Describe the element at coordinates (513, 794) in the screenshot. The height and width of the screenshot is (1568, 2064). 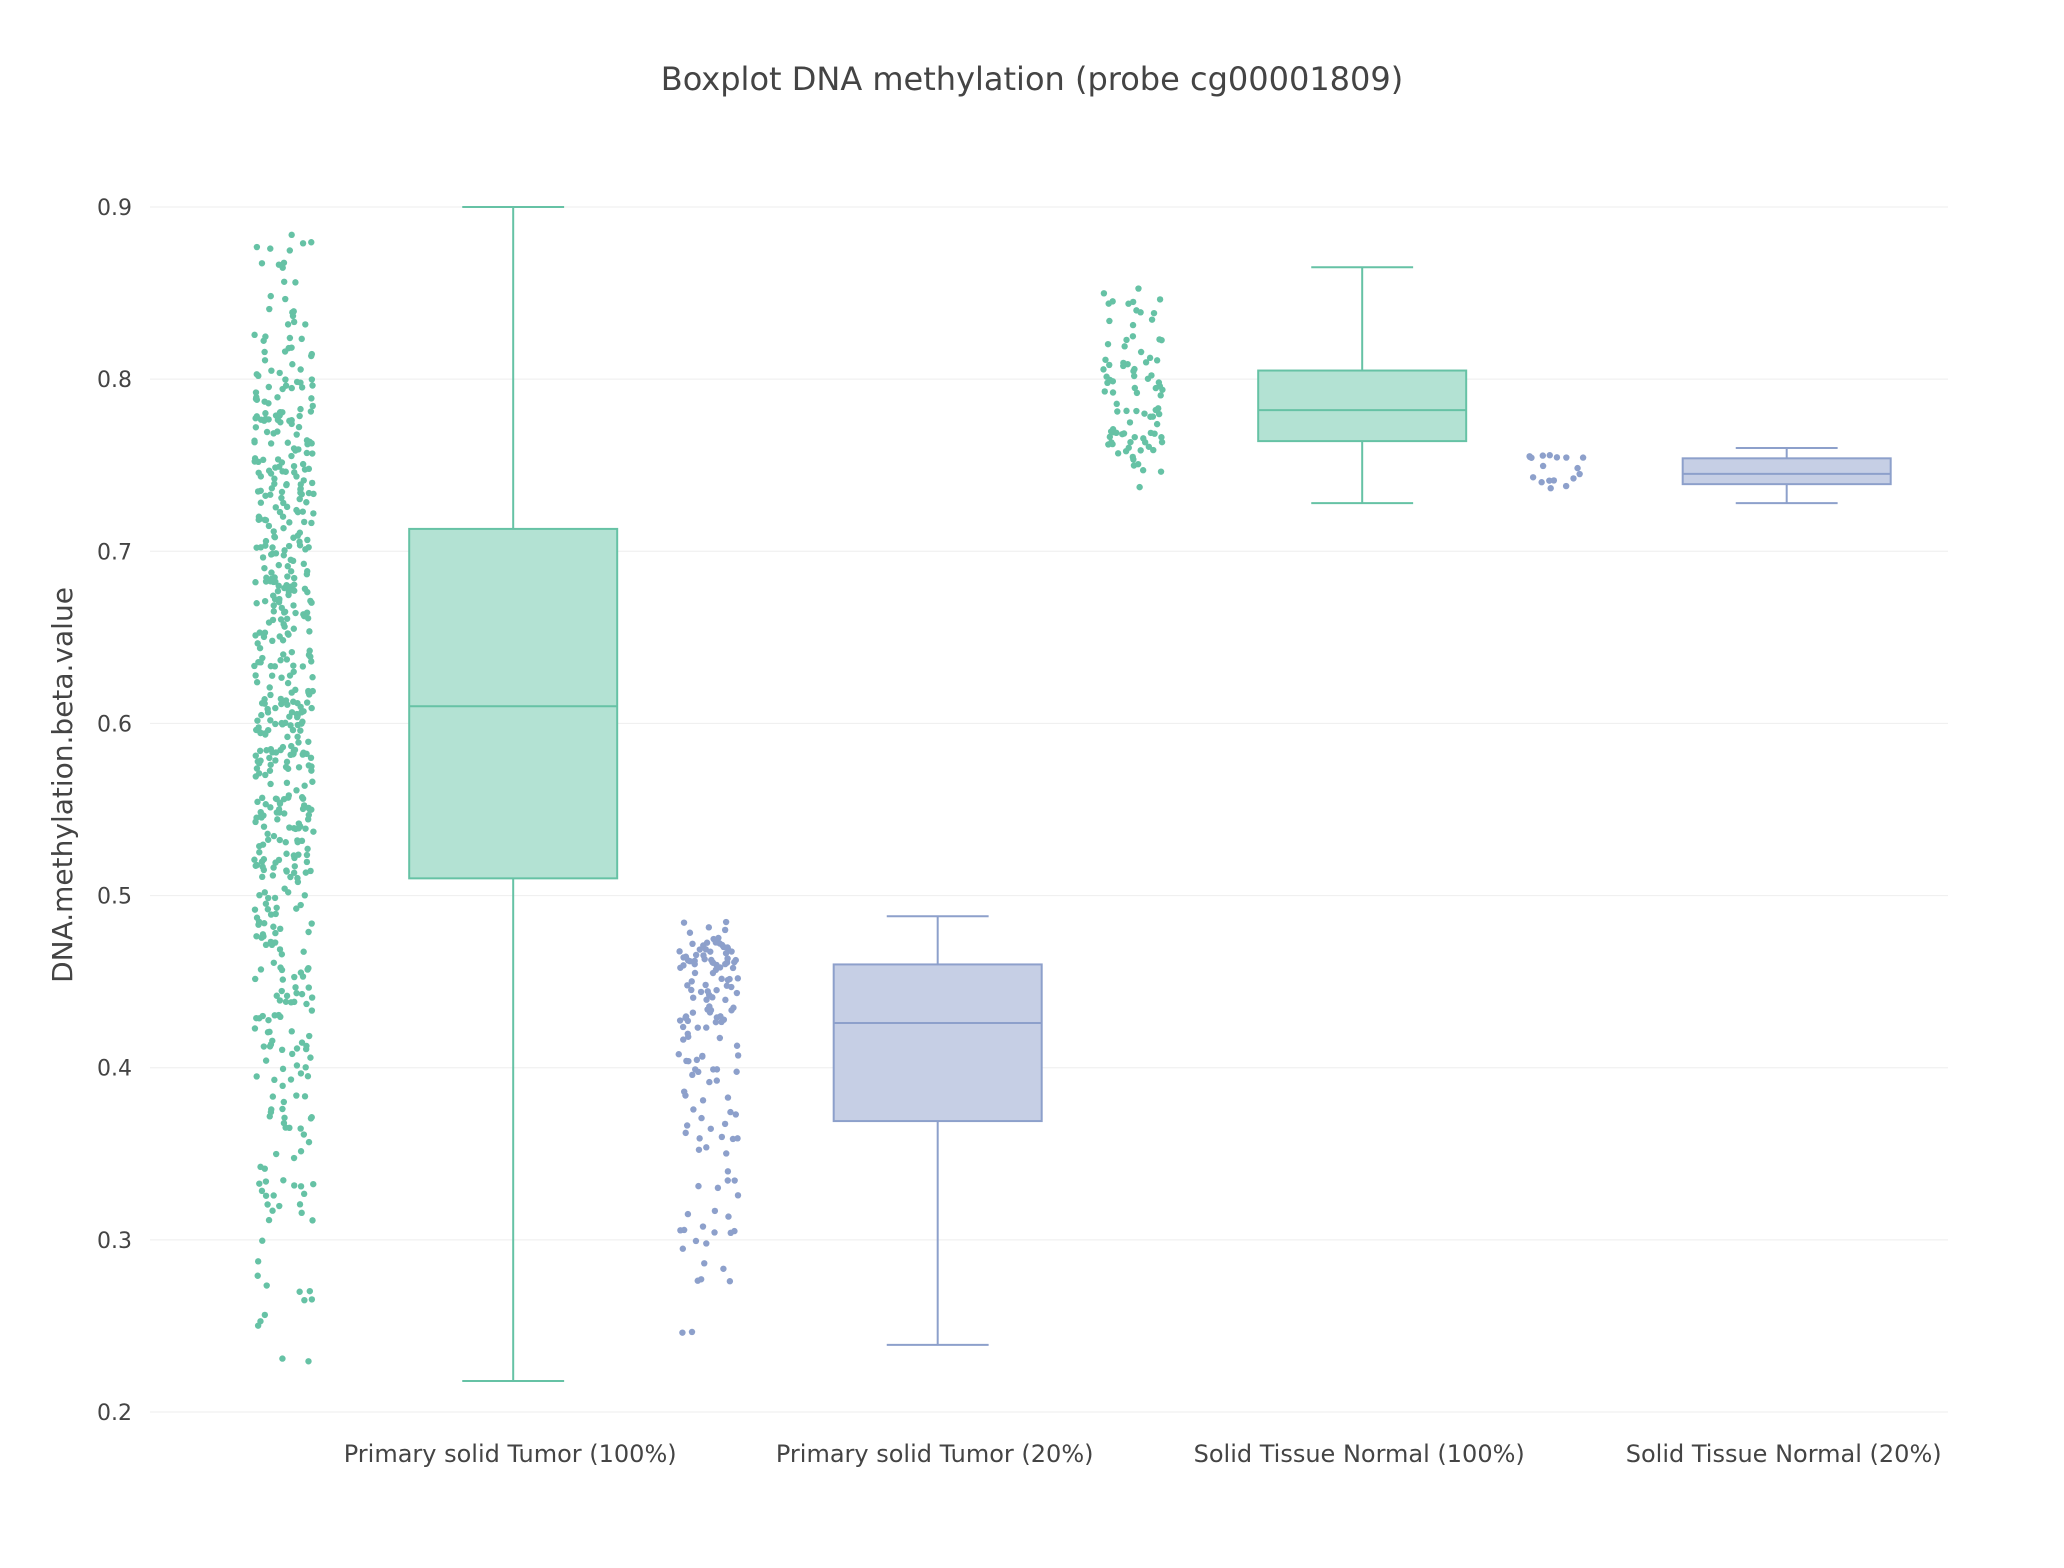
I see `box-group` at that location.